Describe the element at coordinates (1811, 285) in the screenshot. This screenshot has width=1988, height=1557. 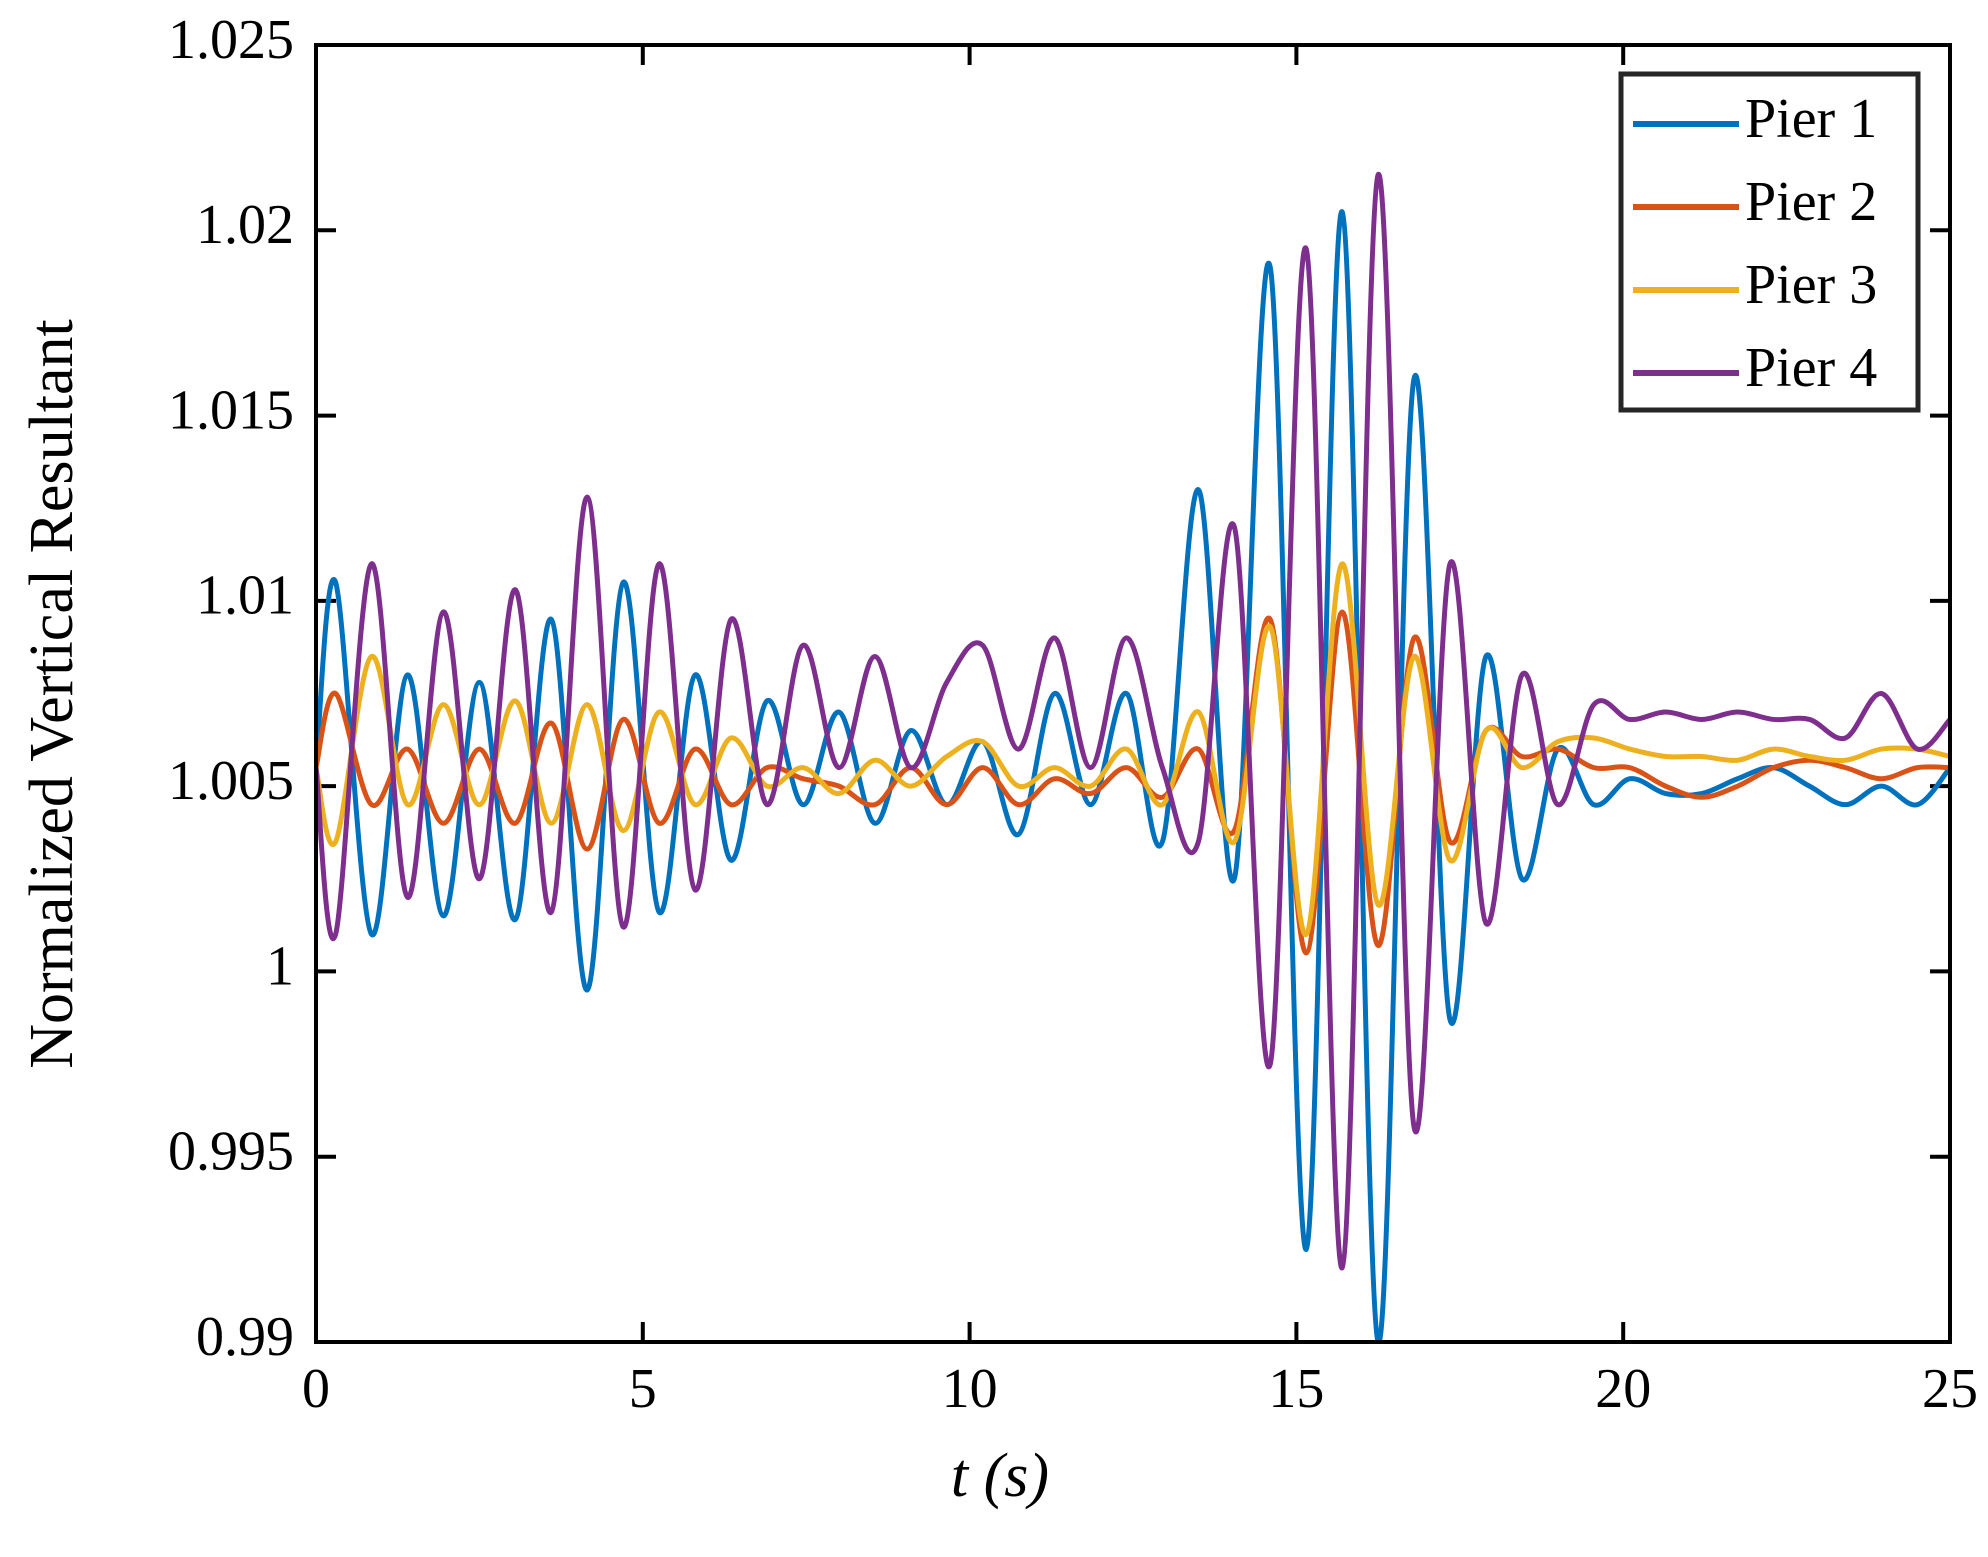
I see `legend-label: Pier 3` at that location.